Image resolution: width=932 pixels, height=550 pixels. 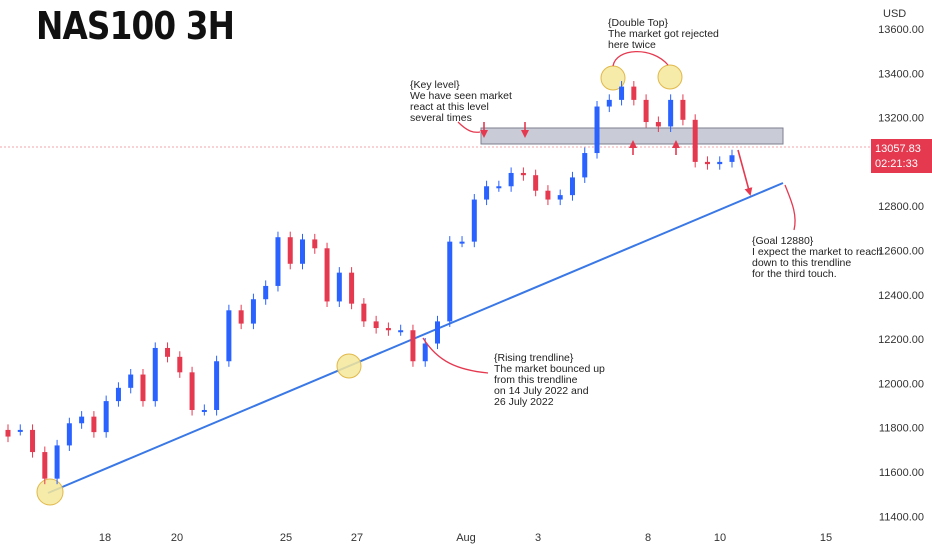 I want to click on time-tick-label: Aug, so click(x=466, y=538).